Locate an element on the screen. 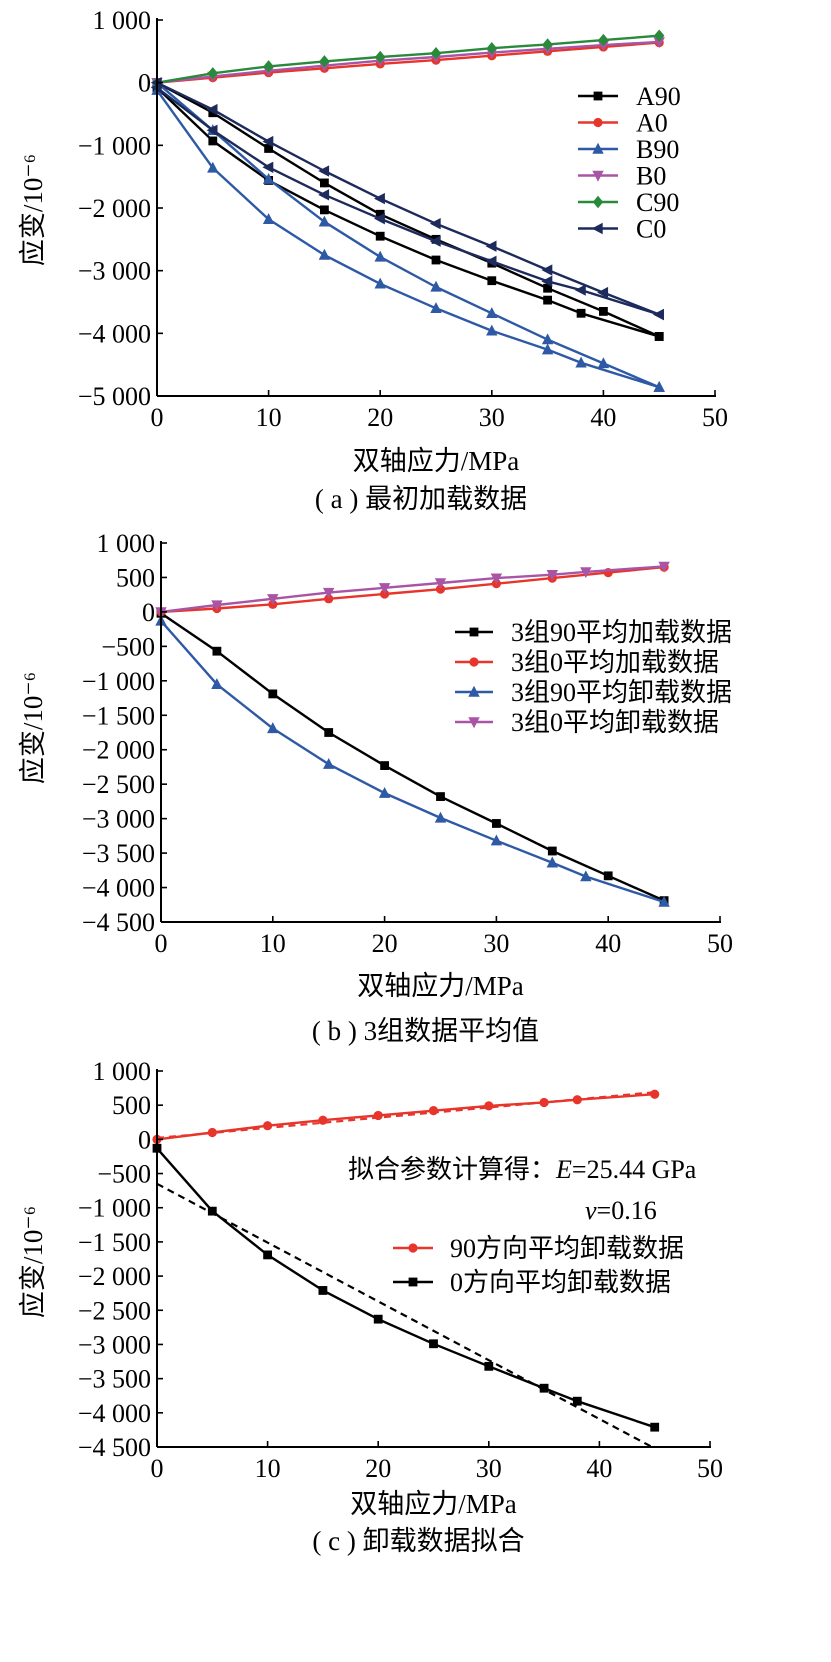 This screenshot has height=1662, width=831. legend-entry: 3组0平均卸载数据 is located at coordinates (615, 722).